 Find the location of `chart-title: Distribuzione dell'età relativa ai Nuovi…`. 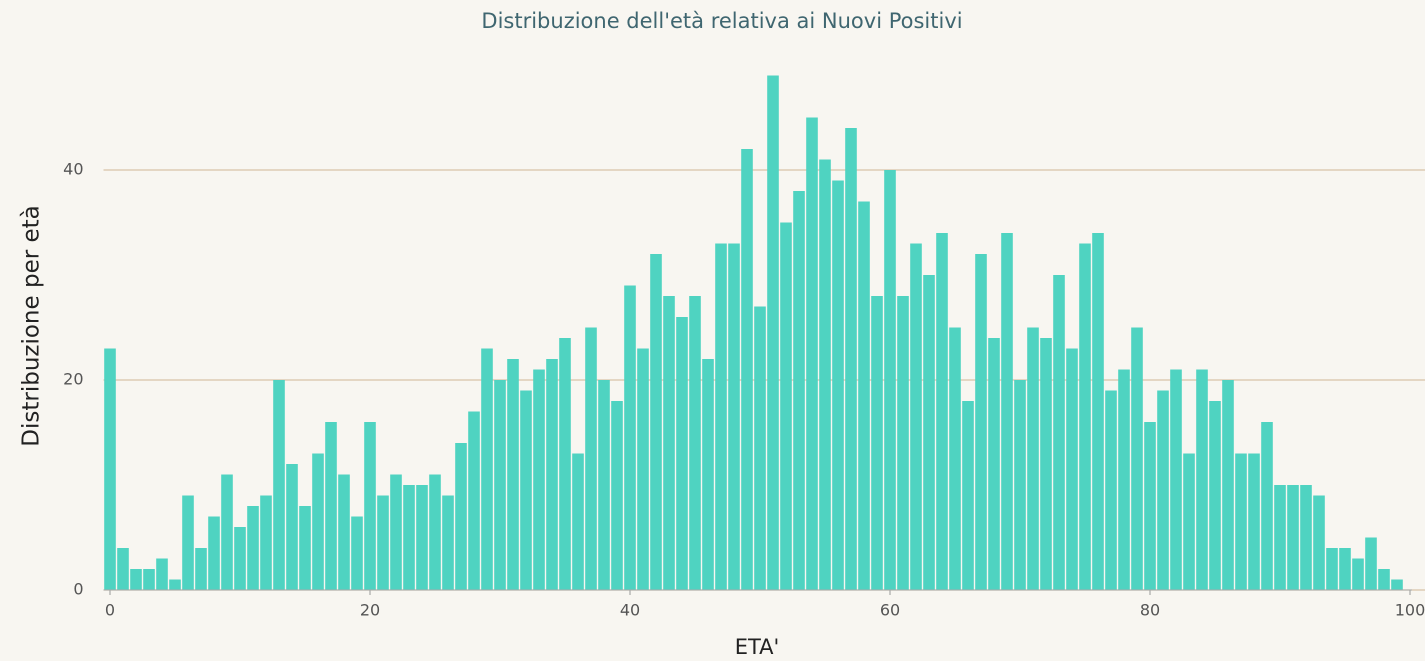

chart-title: Distribuzione dell'età relativa ai Nuovi… is located at coordinates (721, 21).